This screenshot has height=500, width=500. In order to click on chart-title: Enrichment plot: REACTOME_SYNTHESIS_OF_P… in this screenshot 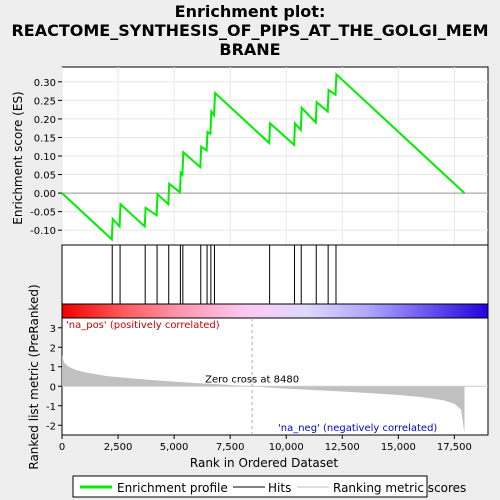, I will do `click(250, 30)`.